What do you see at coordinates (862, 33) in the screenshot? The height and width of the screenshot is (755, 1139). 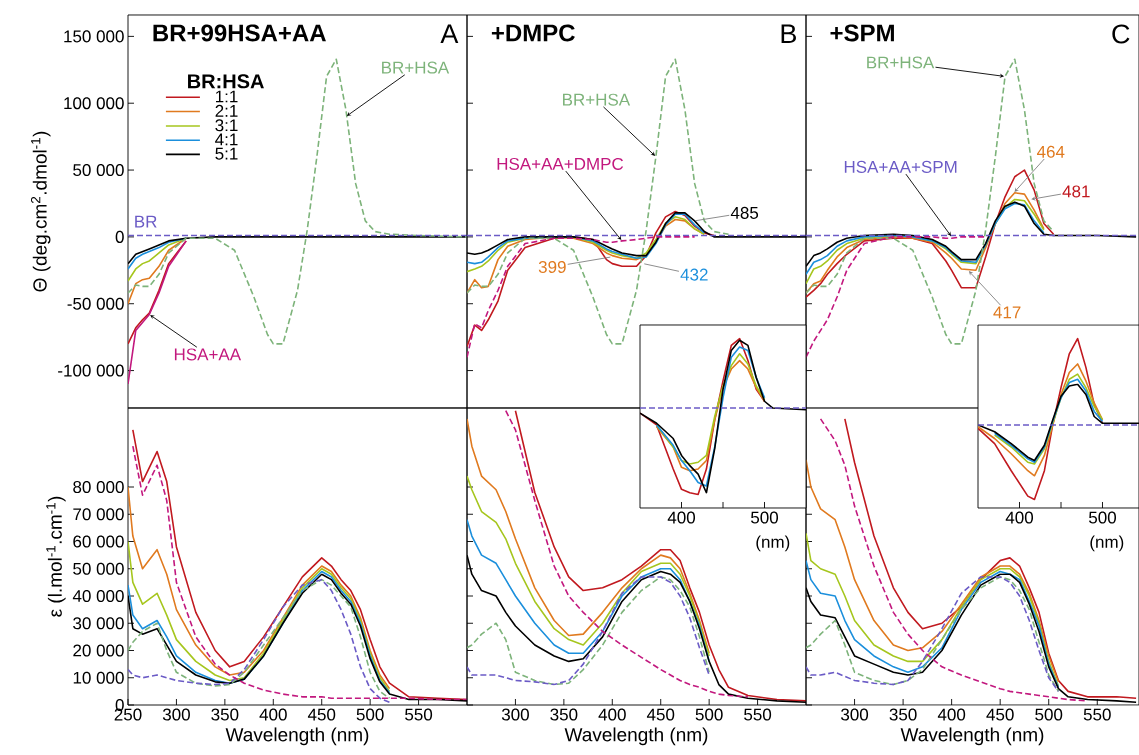 I see `chart-title: +SPM` at bounding box center [862, 33].